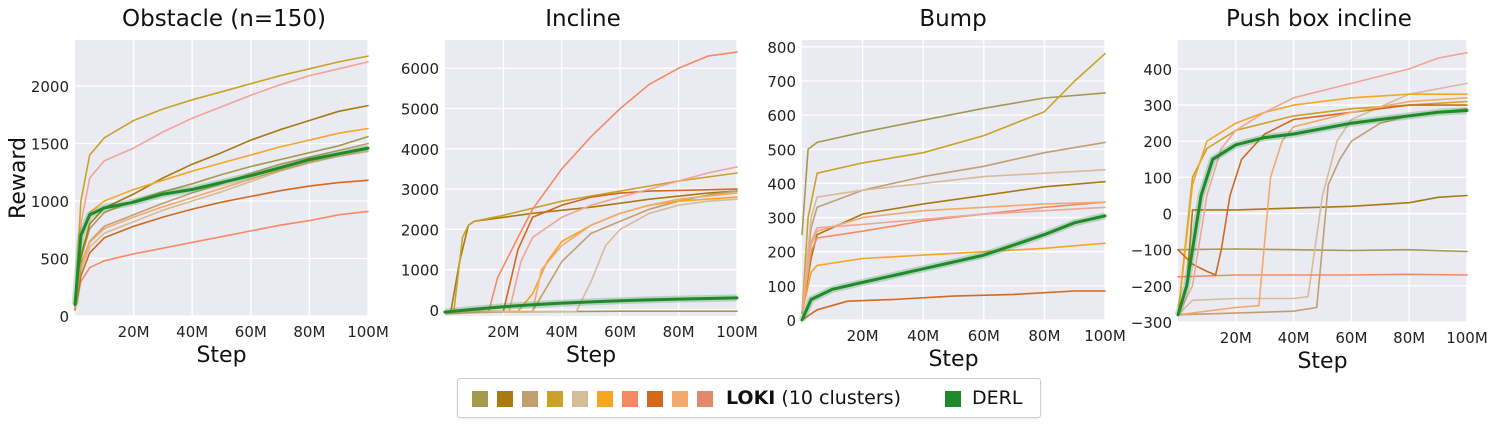 This screenshot has height=427, width=1495. I want to click on y-tick-label: 2000, so click(50, 87).